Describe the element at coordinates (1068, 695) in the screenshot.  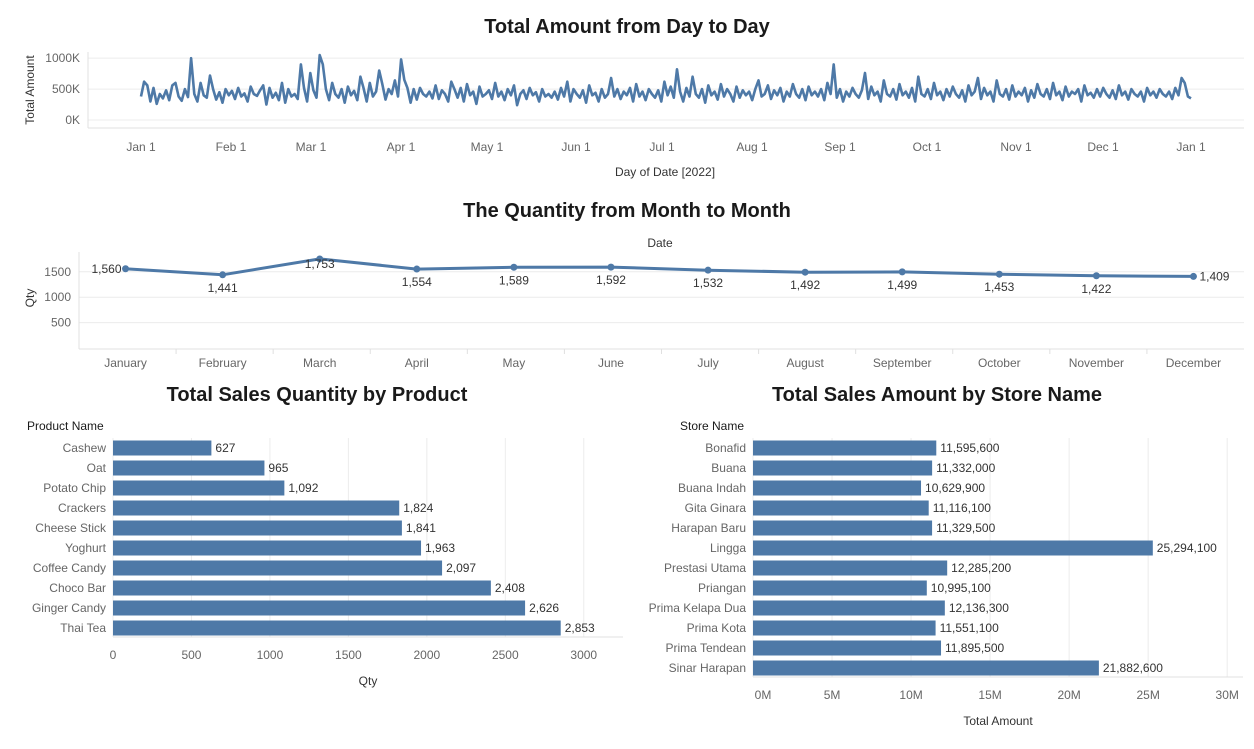
I see `chart4-x-tick: 20M` at that location.